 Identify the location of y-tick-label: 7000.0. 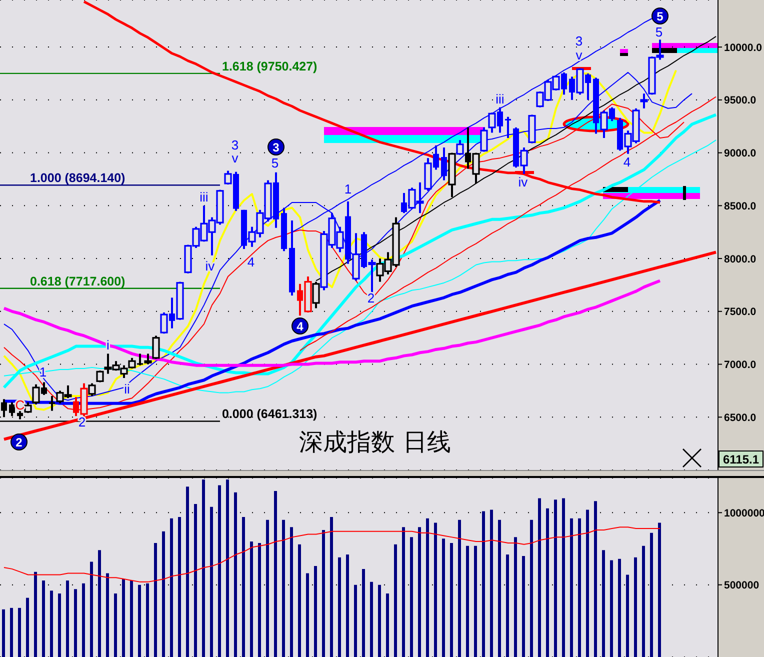
(740, 364).